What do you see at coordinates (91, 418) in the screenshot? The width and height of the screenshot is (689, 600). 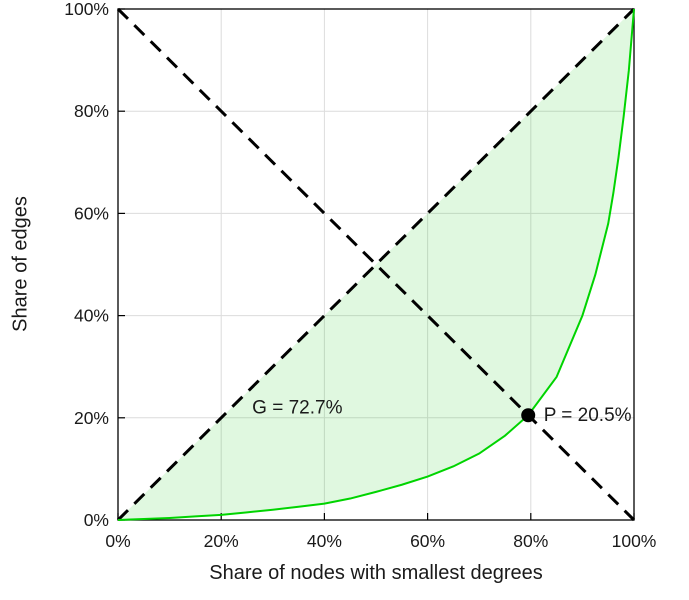 I see `y-tick-label: 20%` at bounding box center [91, 418].